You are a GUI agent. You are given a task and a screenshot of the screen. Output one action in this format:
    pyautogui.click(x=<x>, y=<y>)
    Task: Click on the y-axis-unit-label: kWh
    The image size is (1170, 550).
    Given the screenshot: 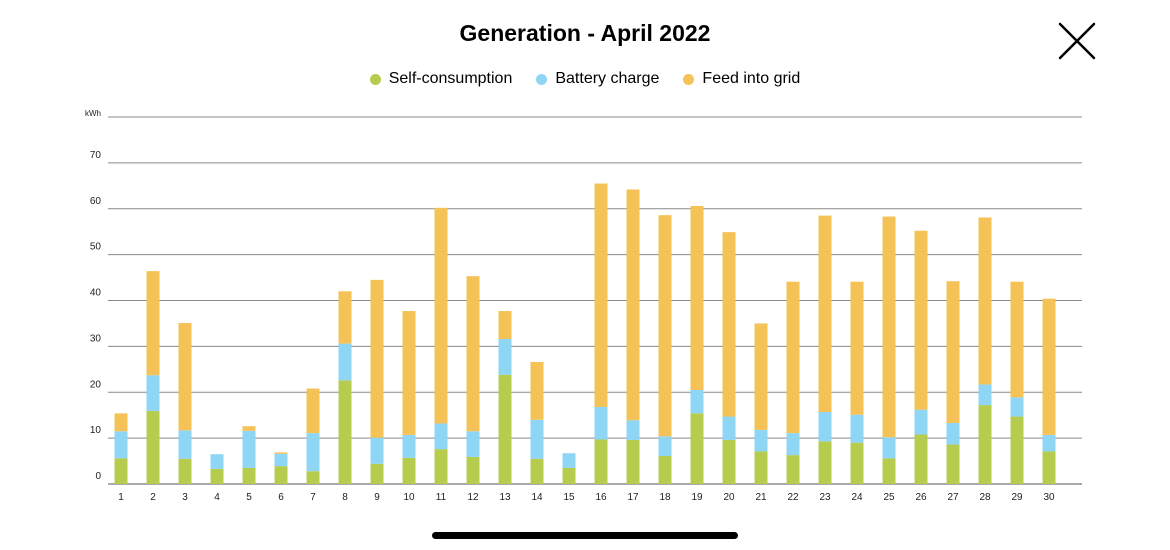 What is the action you would take?
    pyautogui.click(x=93, y=113)
    